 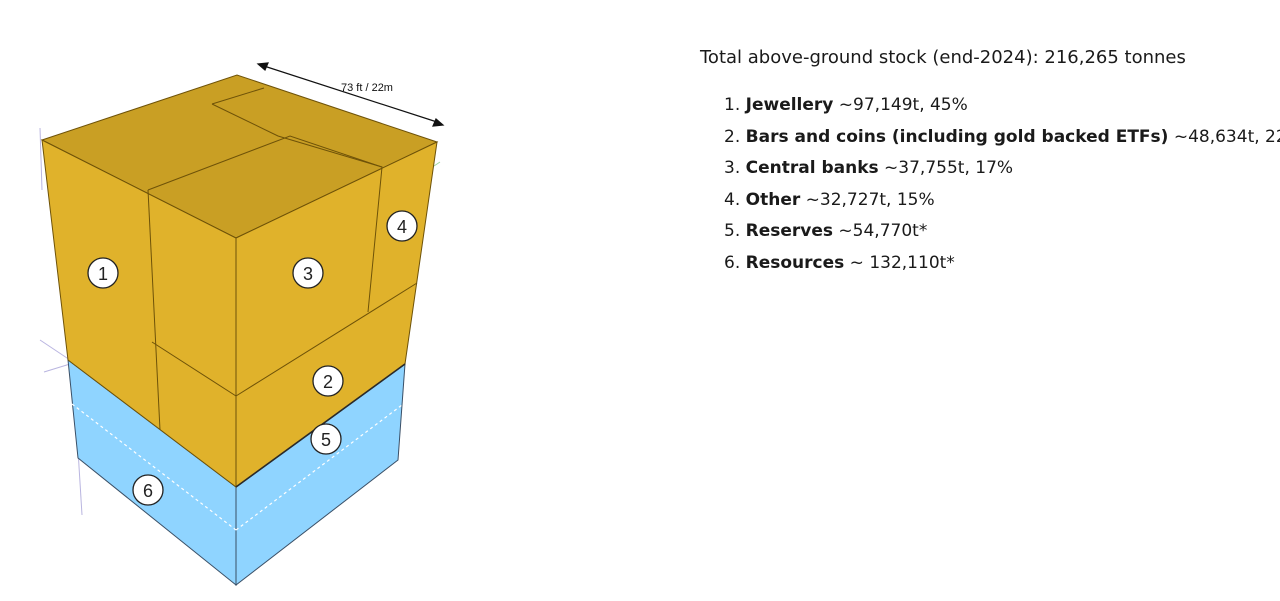 What do you see at coordinates (154, 467) in the screenshot?
I see `reserves-boundary-left` at bounding box center [154, 467].